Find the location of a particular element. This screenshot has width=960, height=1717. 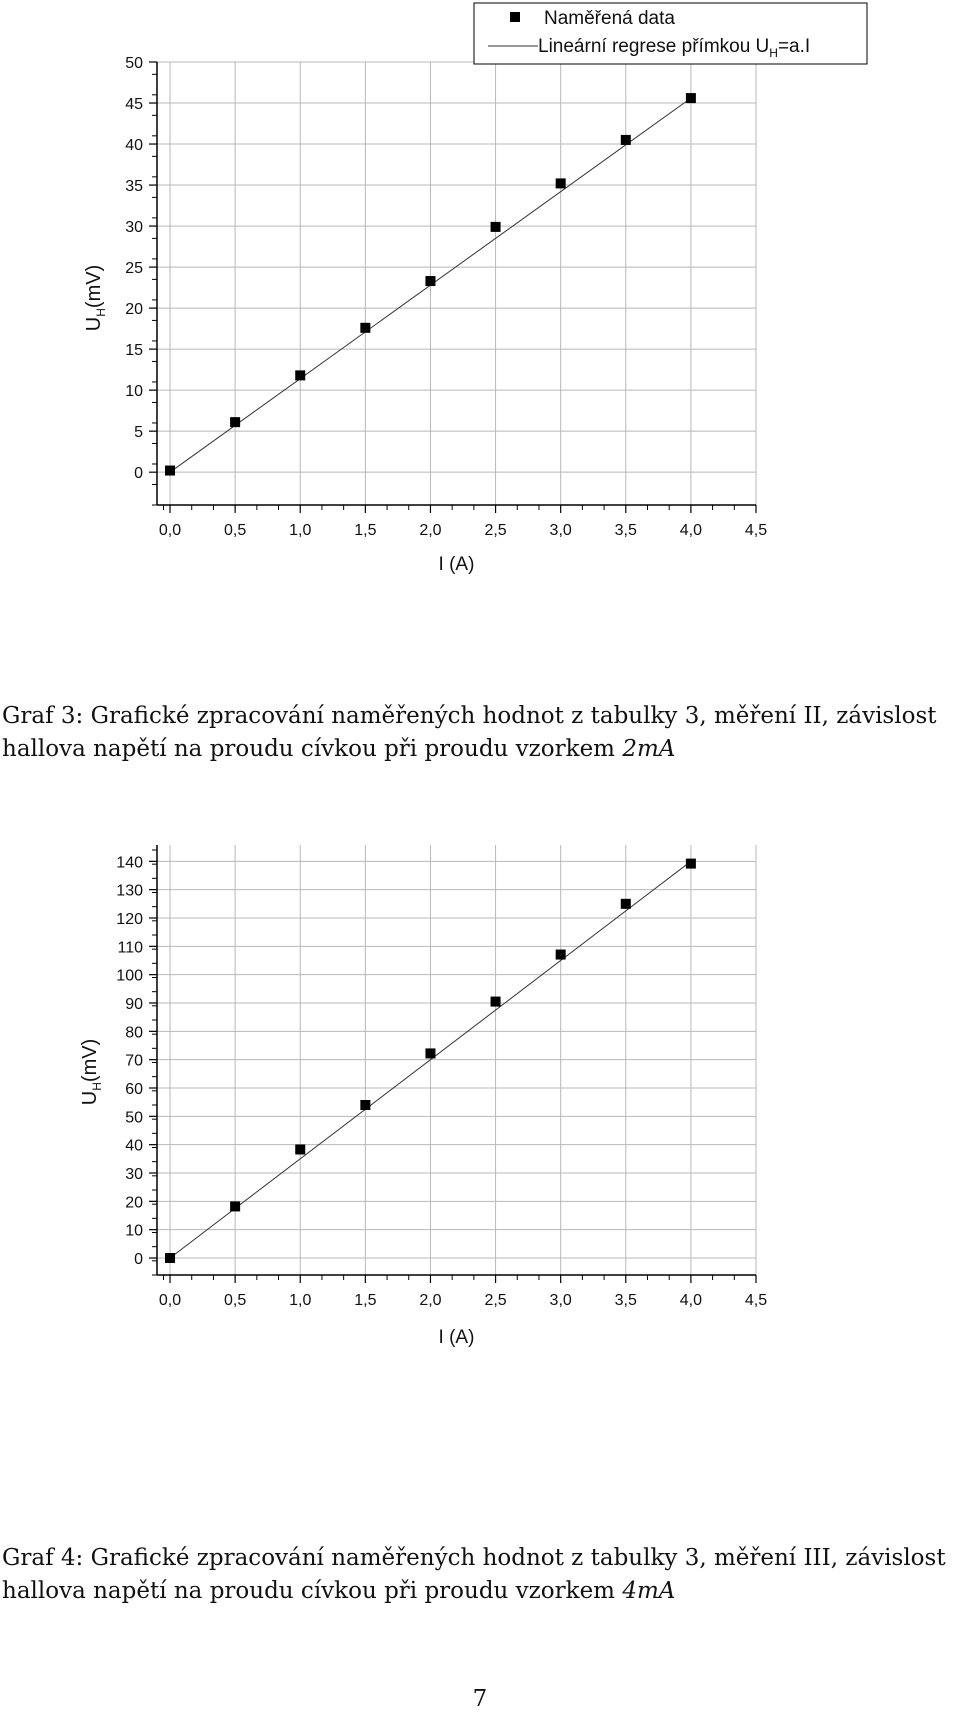

legend-marker-data is located at coordinates (515, 17).